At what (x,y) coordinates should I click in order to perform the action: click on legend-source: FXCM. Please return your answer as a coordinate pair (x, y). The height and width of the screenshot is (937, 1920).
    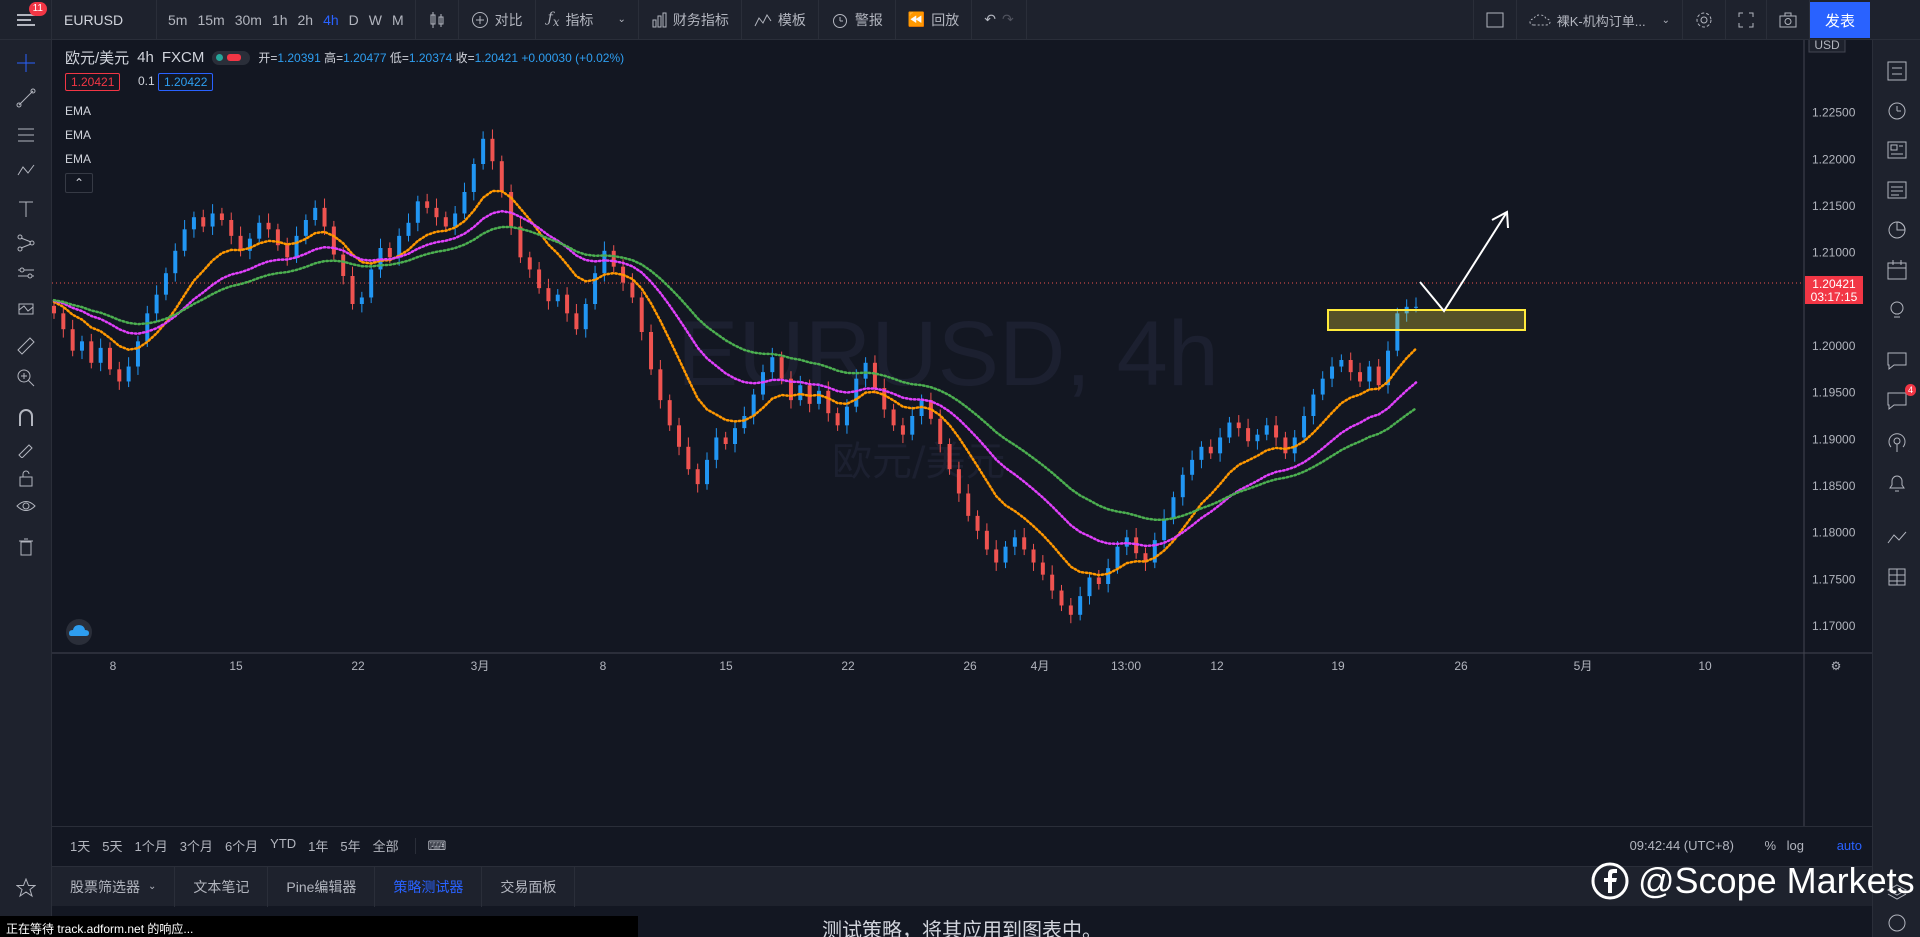
    Looking at the image, I should click on (183, 57).